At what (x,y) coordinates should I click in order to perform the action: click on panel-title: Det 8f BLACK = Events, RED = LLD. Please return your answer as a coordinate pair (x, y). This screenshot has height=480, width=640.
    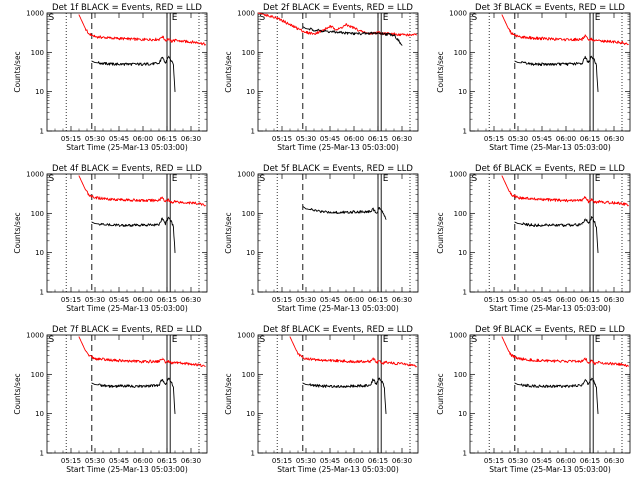
    Looking at the image, I should click on (338, 330).